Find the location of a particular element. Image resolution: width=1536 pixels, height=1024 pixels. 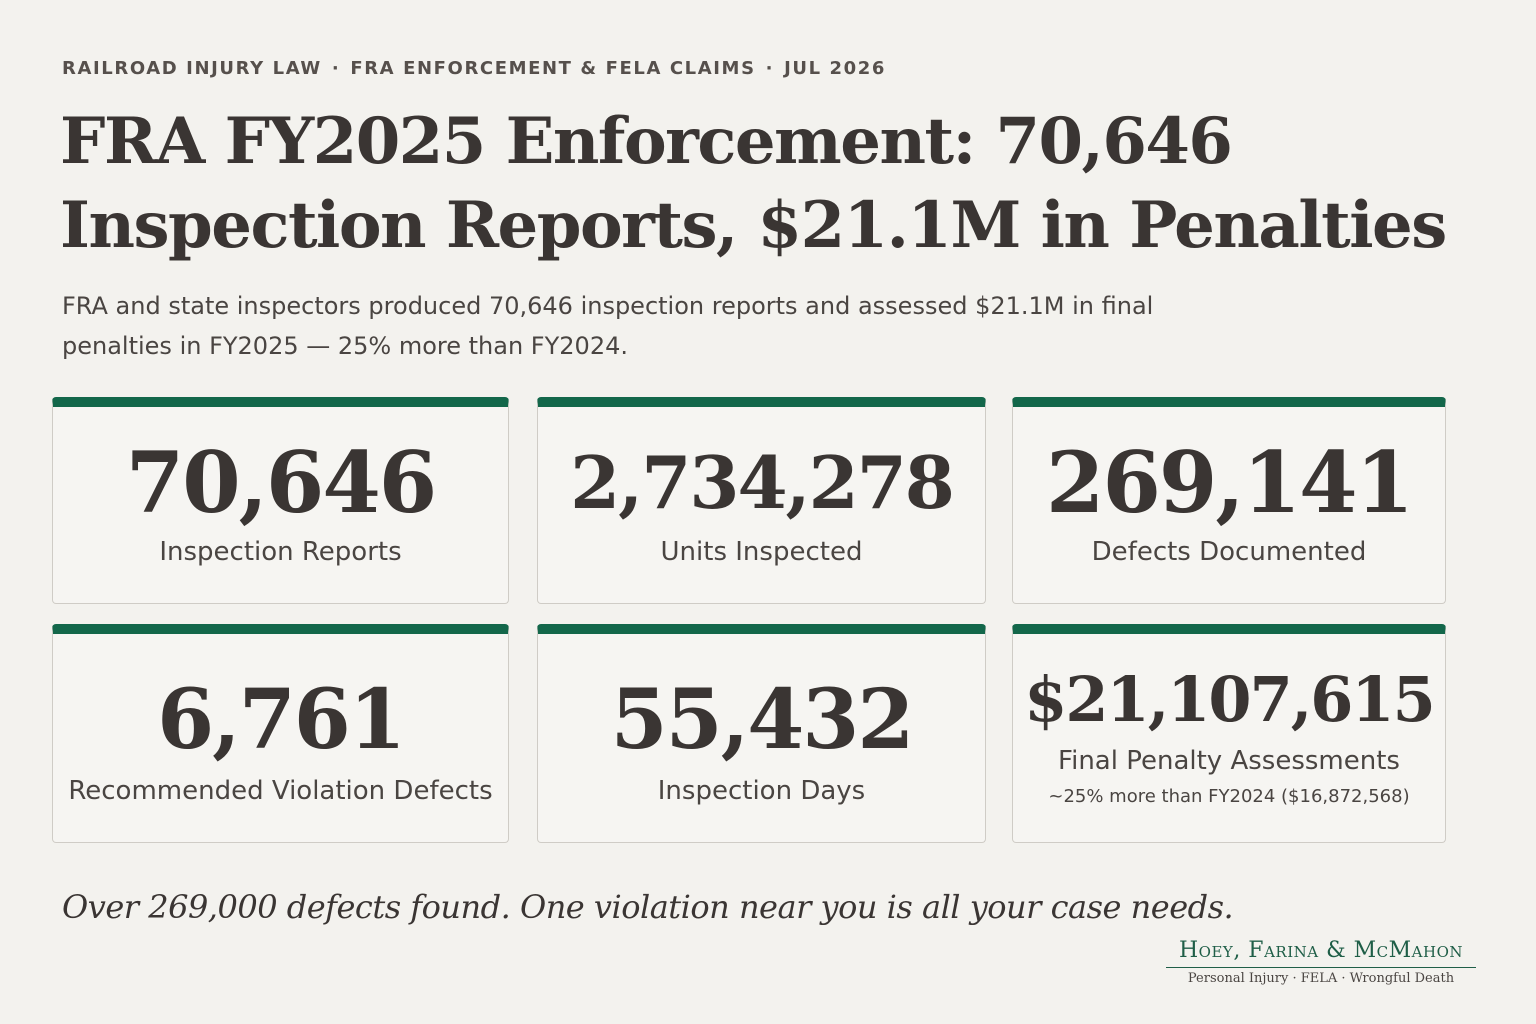

firm-name: Hoey, Farina & McMahon is located at coordinates (1321, 953).